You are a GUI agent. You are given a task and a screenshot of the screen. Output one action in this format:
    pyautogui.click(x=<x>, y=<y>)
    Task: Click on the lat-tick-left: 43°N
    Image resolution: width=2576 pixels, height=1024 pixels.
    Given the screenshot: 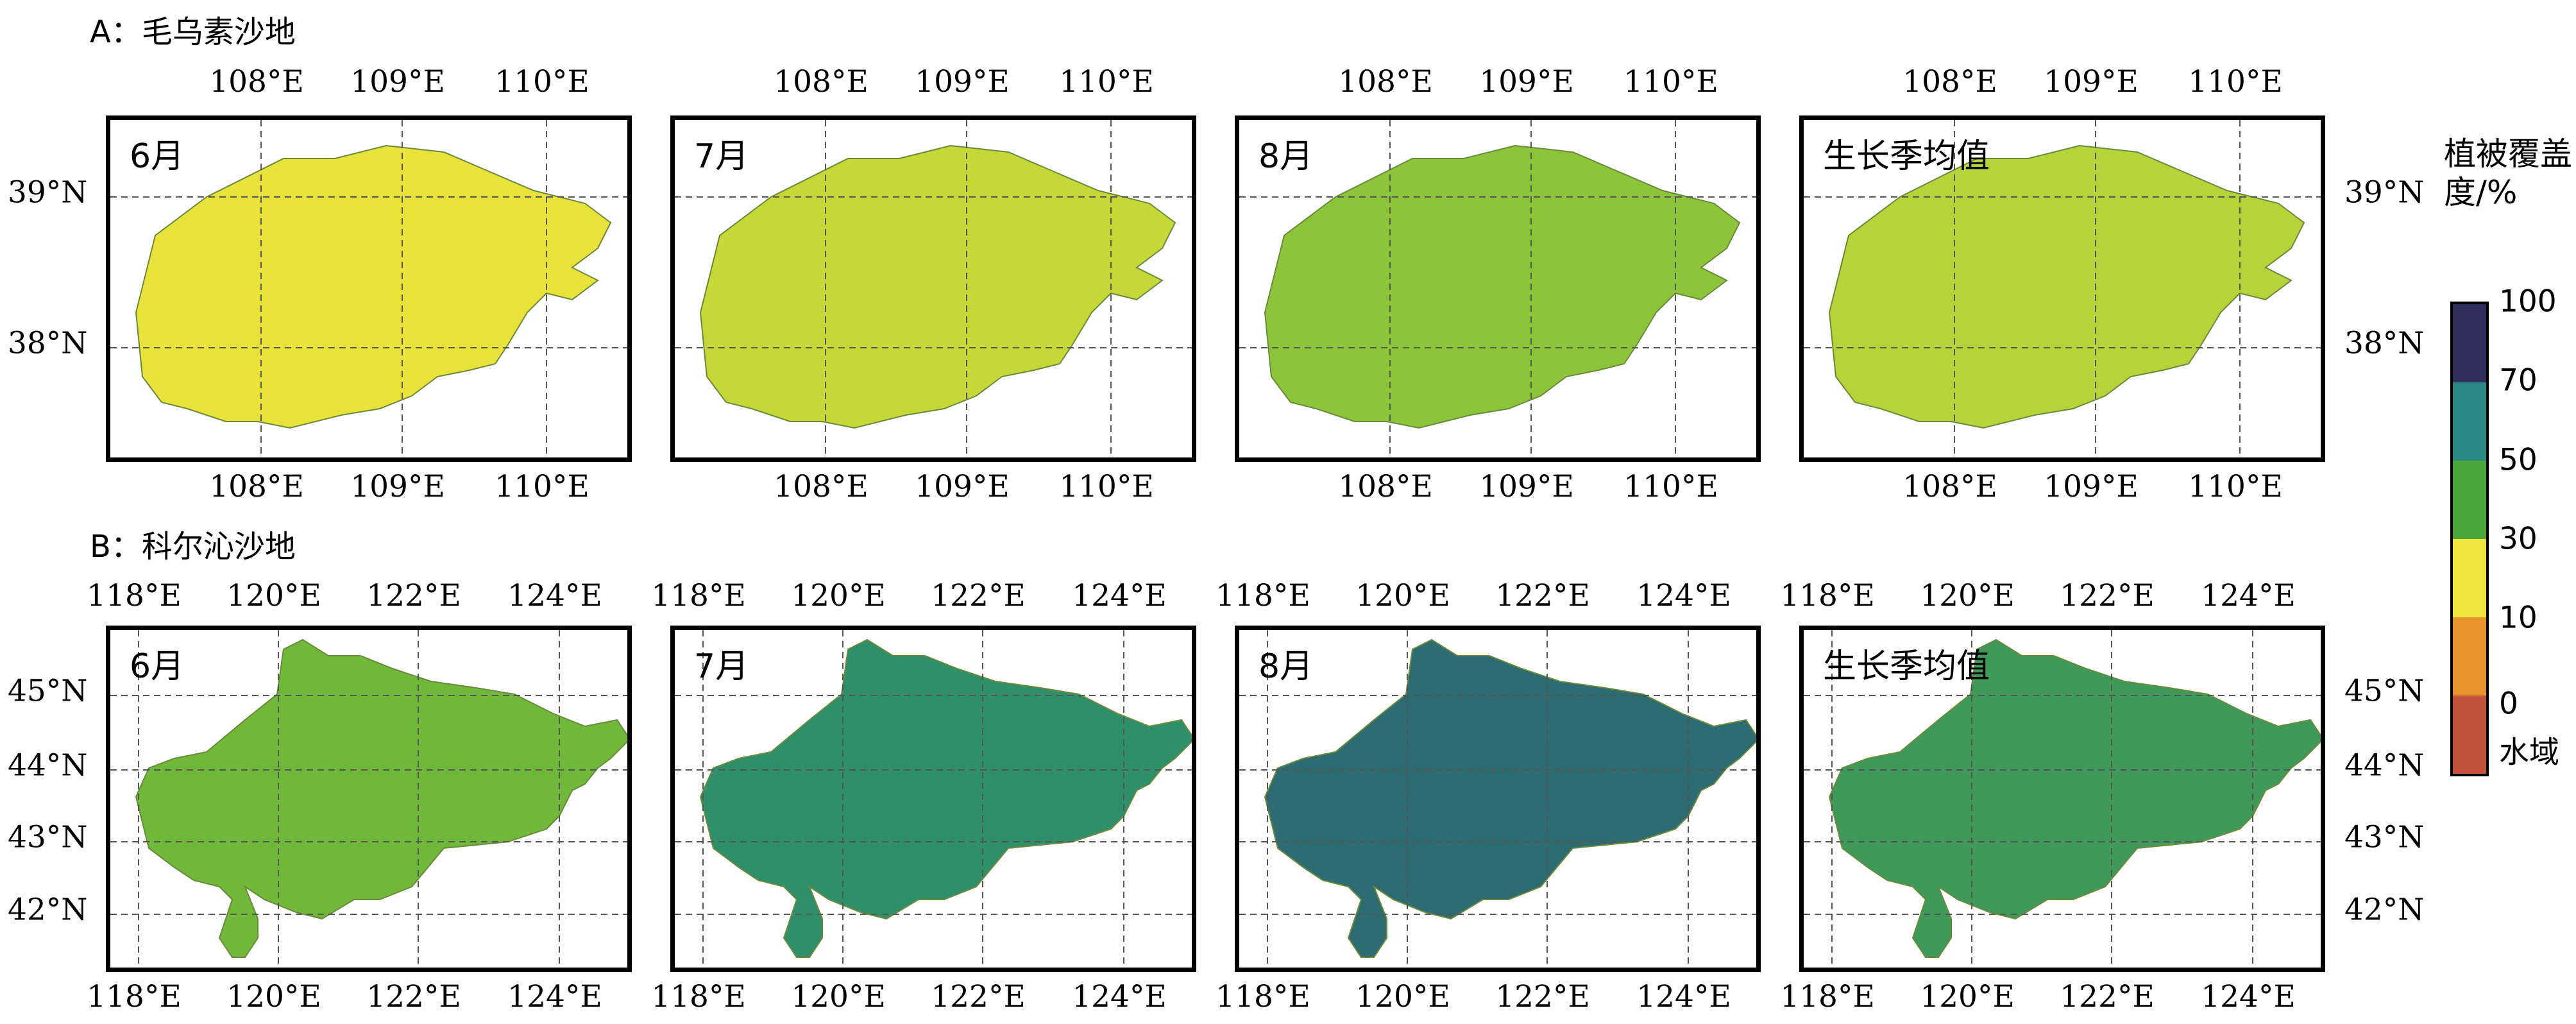 What is the action you would take?
    pyautogui.click(x=48, y=837)
    